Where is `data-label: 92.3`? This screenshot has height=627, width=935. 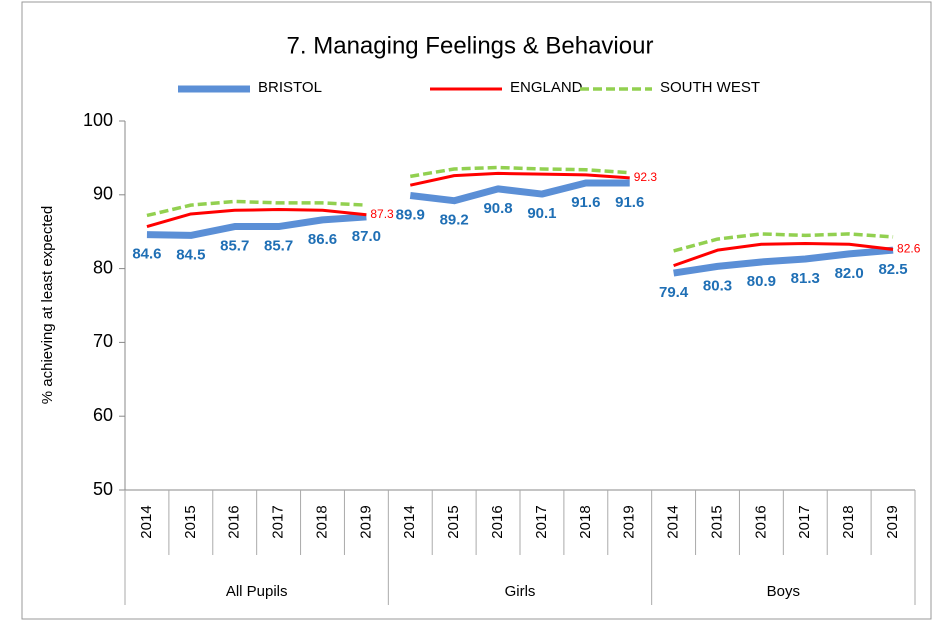
data-label: 92.3 is located at coordinates (646, 177).